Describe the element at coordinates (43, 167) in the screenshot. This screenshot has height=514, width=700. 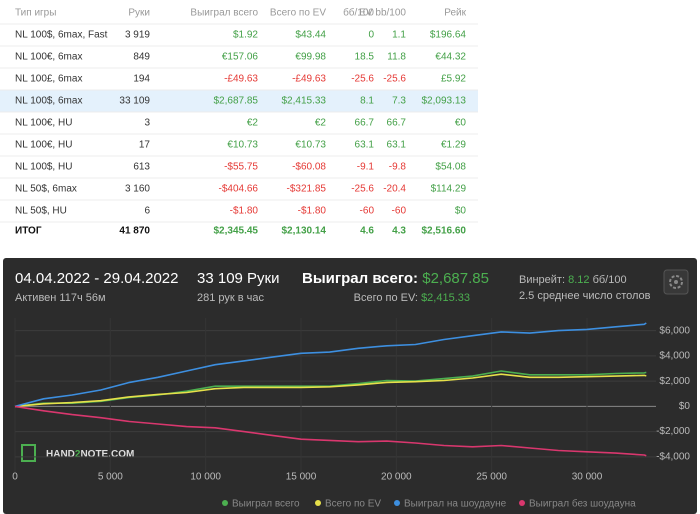
I see `game-type: NL 100$, HU` at that location.